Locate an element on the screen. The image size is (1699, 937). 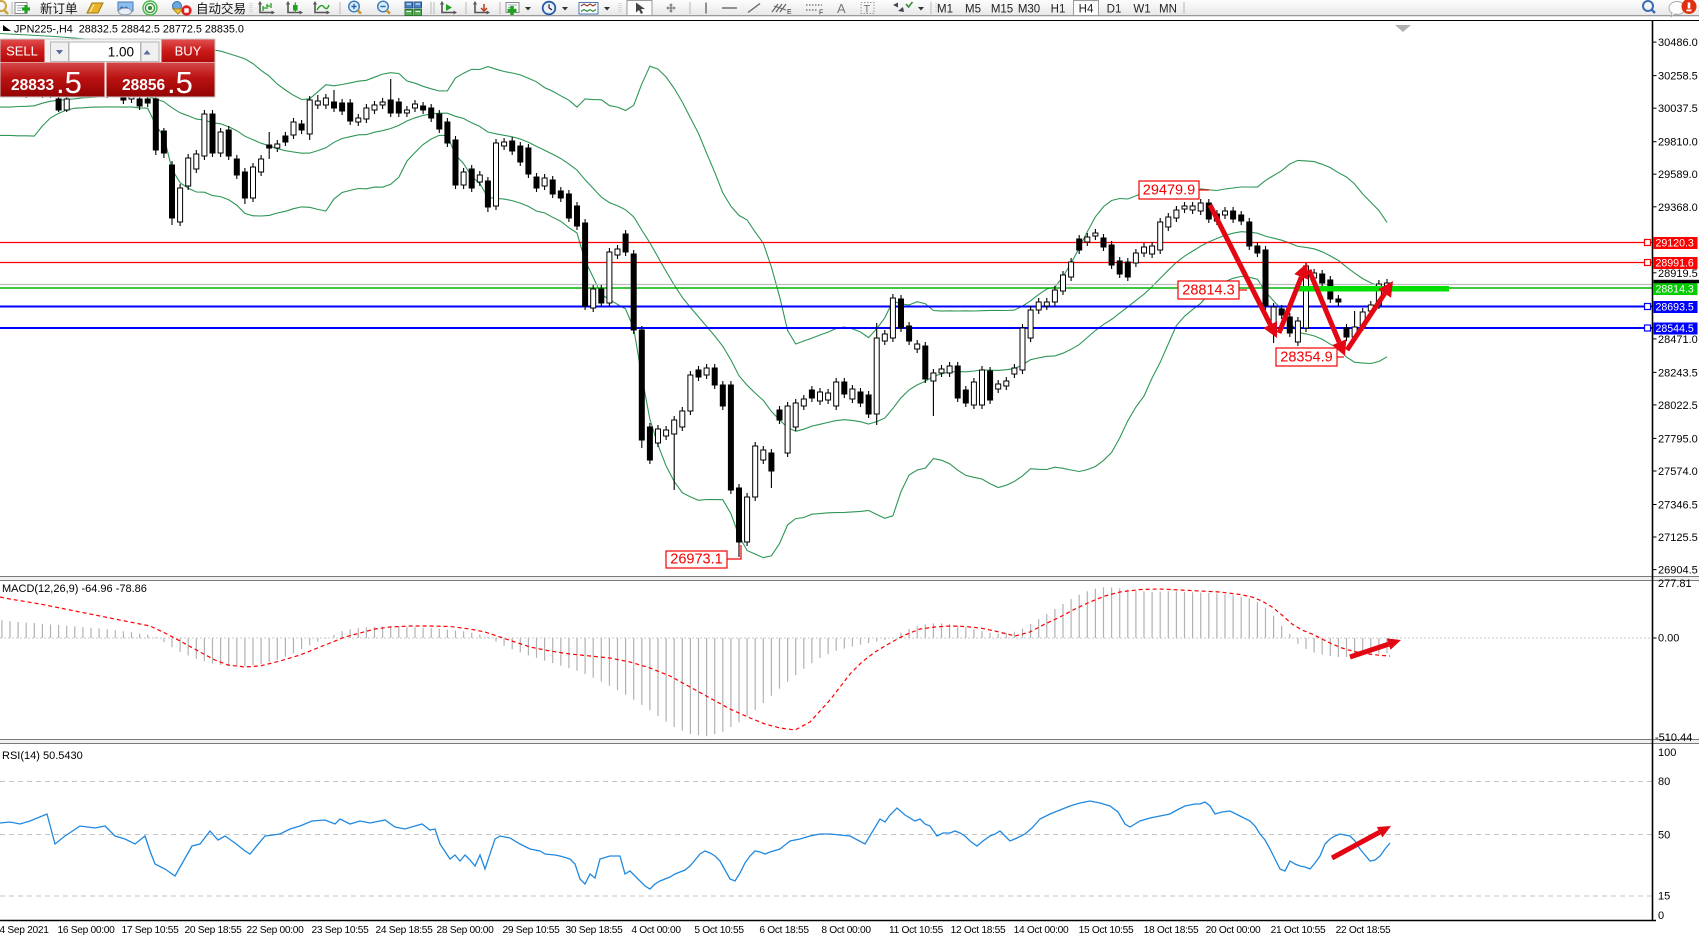
svg-text: 27125.5 is located at coordinates (1678, 538).